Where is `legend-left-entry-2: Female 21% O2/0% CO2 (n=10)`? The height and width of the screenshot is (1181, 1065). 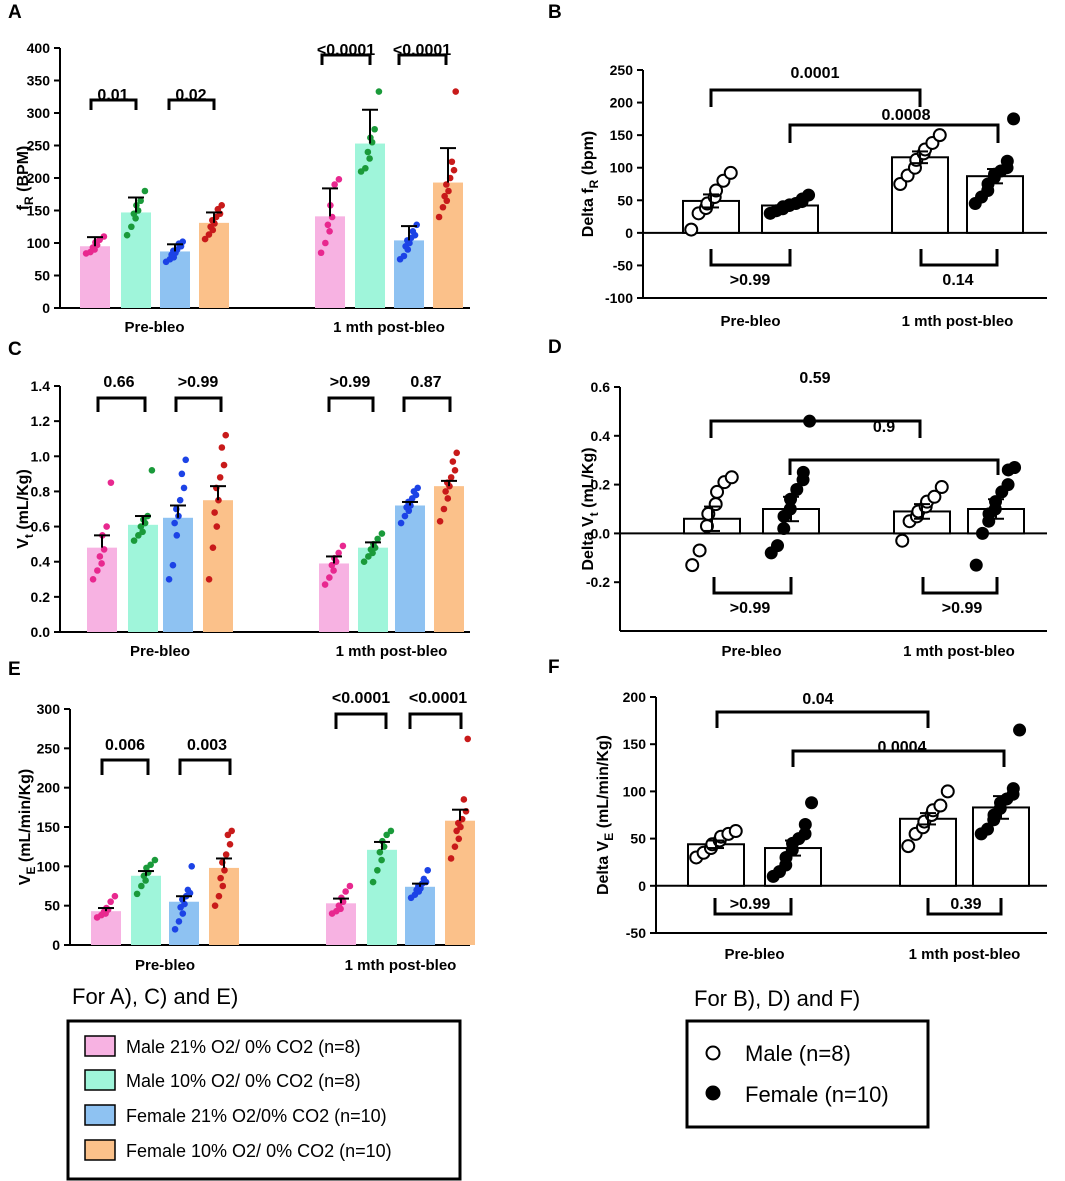 legend-left-entry-2: Female 21% O2/0% CO2 (n=10) is located at coordinates (235, 1115).